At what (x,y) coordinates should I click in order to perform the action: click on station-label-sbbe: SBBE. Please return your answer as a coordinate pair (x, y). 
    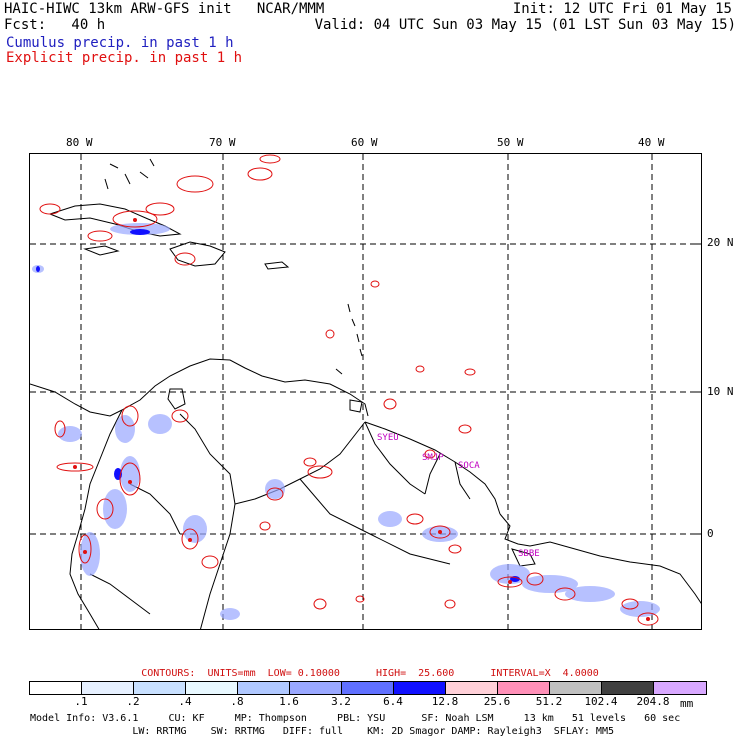
    Looking at the image, I should click on (529, 554).